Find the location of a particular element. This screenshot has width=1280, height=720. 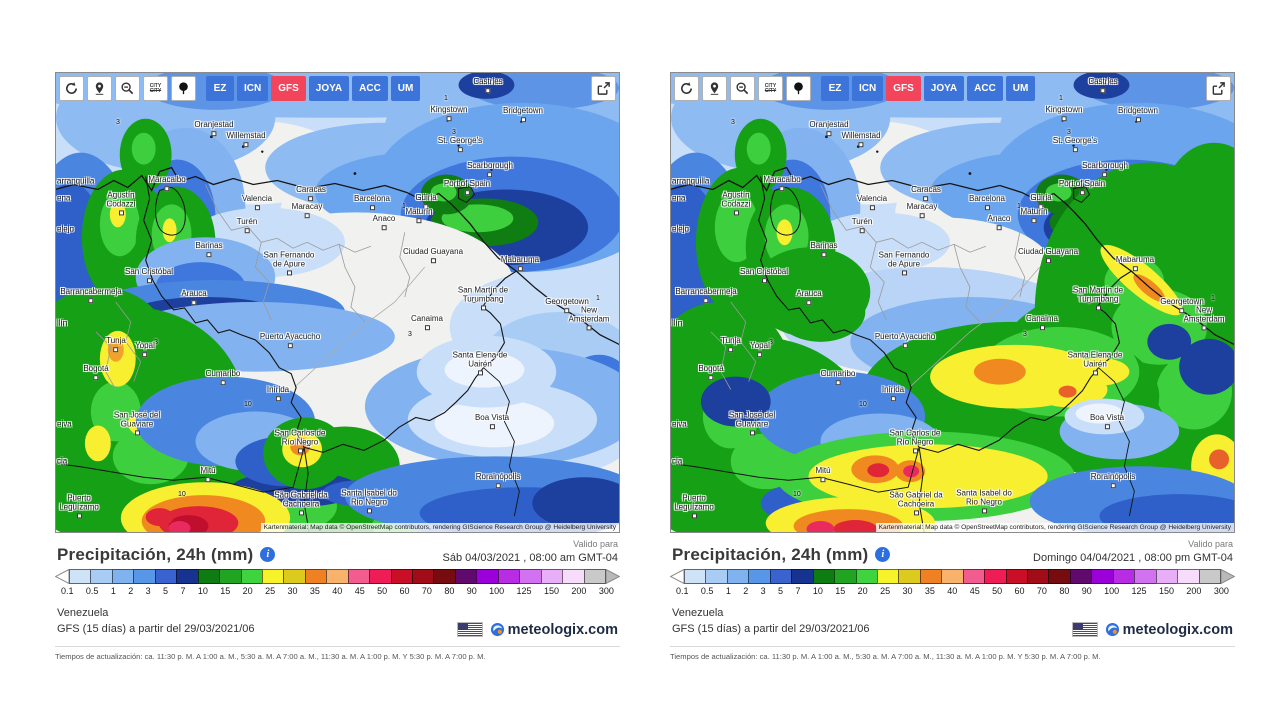

city-label: Port of Spain is located at coordinates (1082, 187).